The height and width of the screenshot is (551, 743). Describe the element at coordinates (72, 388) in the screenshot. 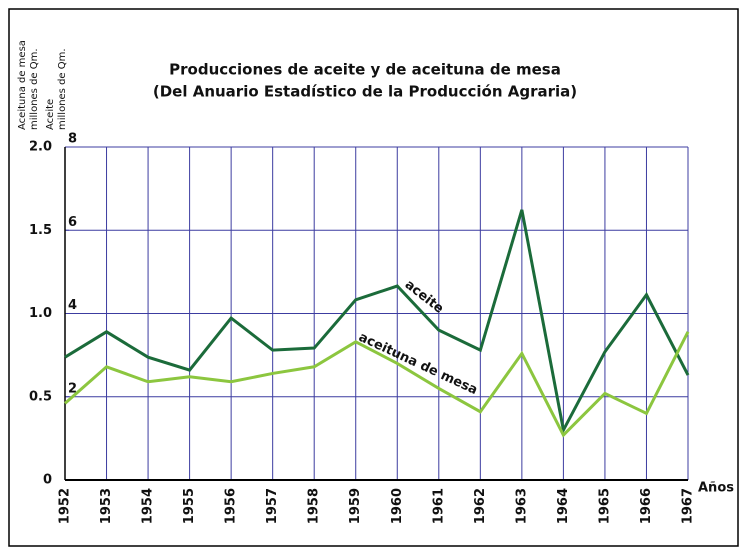

I see `y2-tick-label: 2` at that location.